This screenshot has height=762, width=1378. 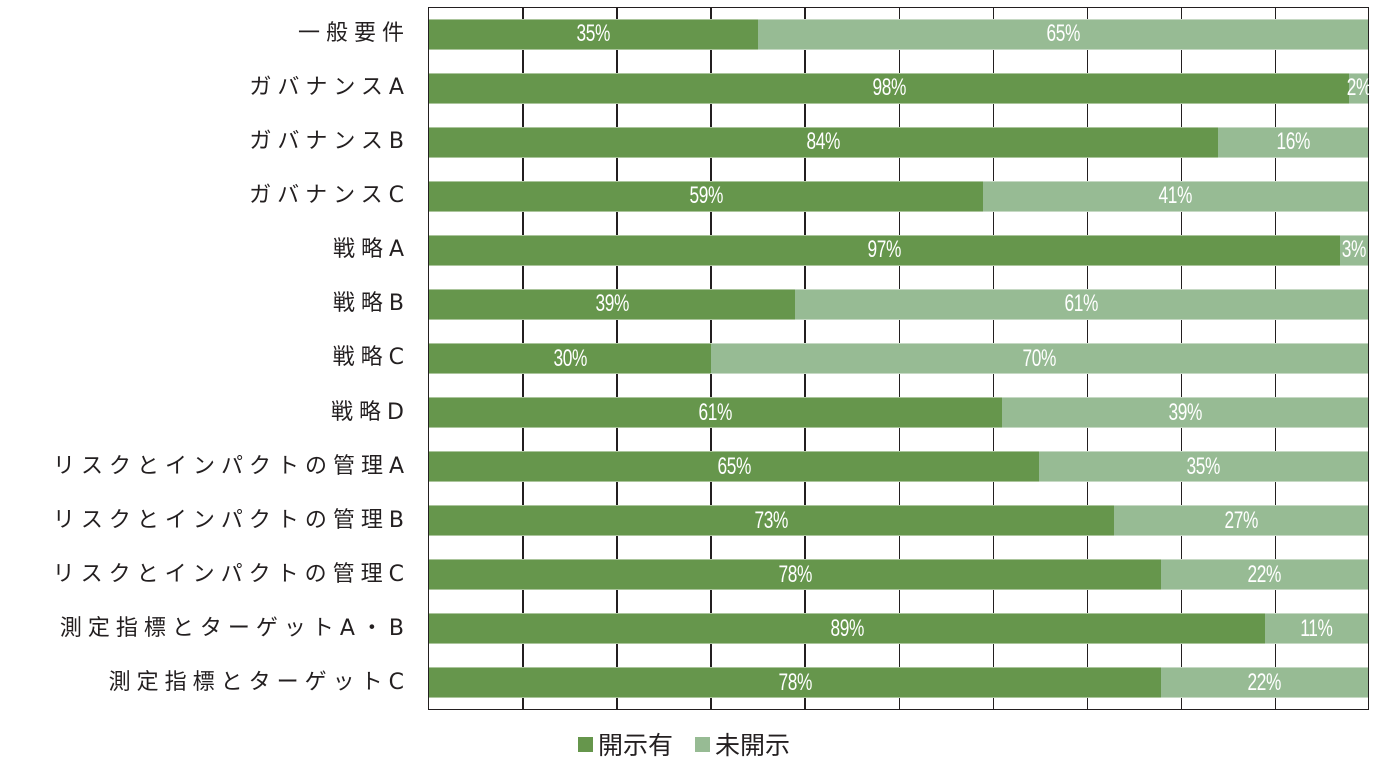 I want to click on data-label: 3%, so click(x=1354, y=250).